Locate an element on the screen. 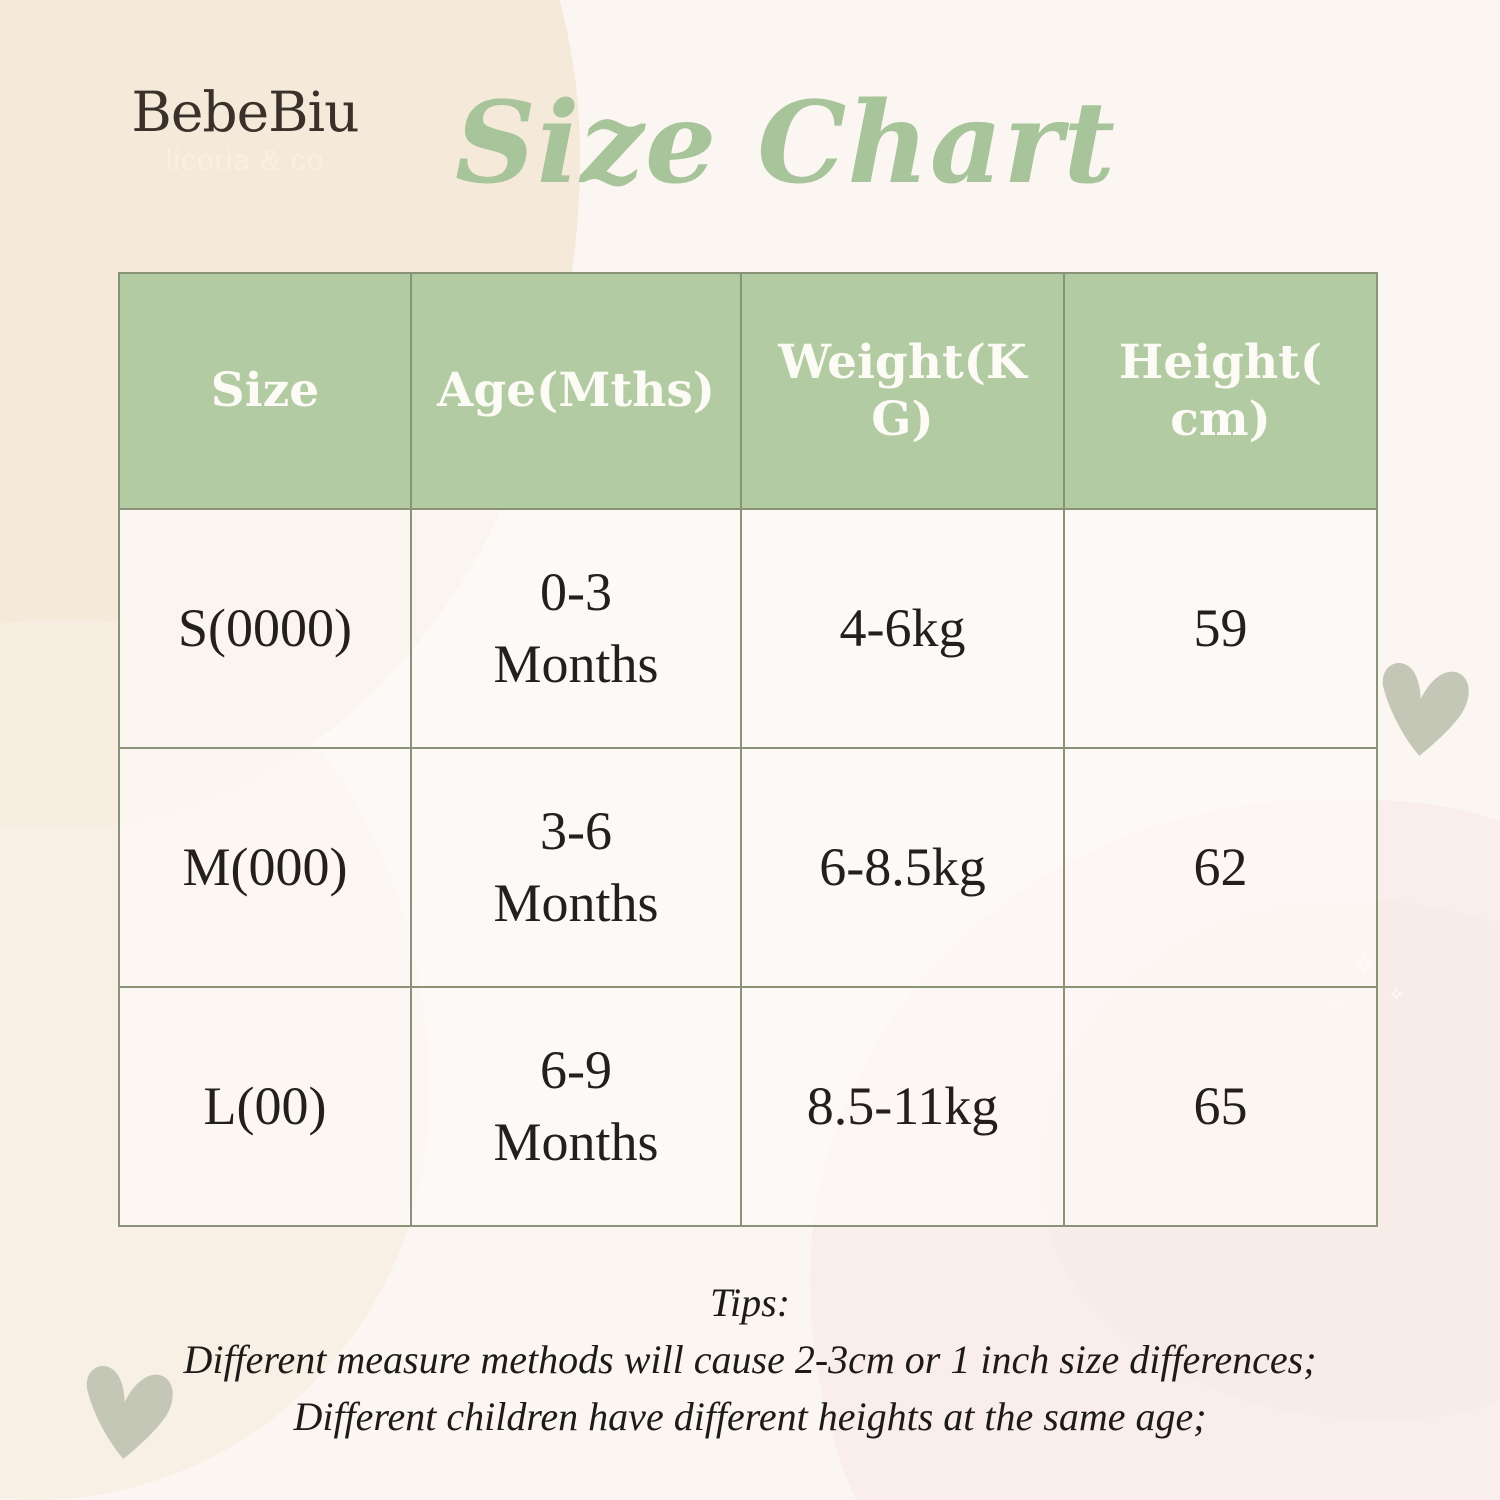 This screenshot has height=1500, width=1500. column-header-age: Age(Mths) is located at coordinates (576, 391).